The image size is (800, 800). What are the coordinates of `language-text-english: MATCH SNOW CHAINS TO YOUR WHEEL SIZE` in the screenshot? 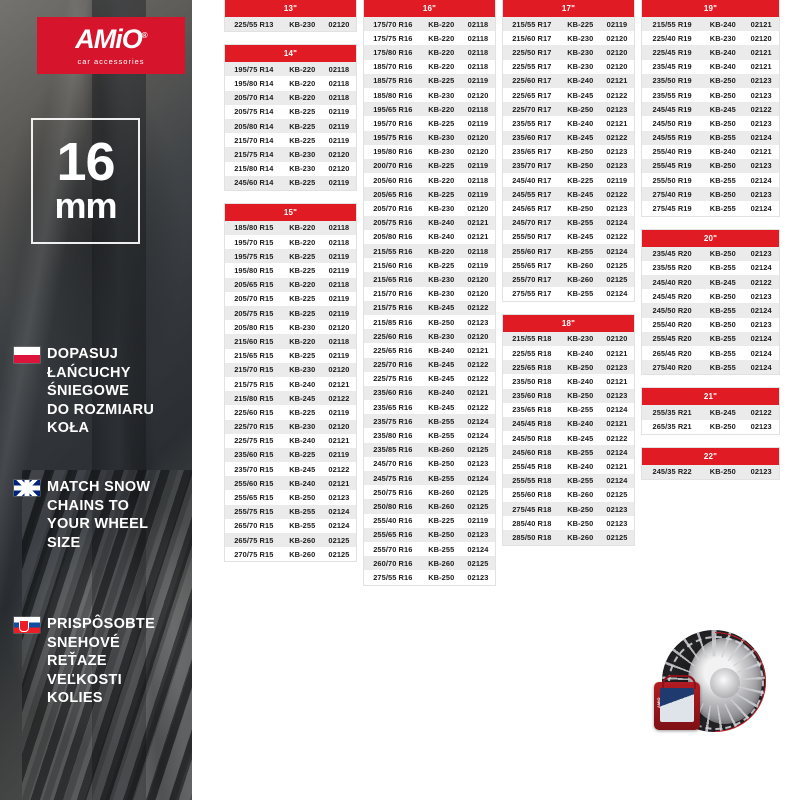 It's located at (116, 515).